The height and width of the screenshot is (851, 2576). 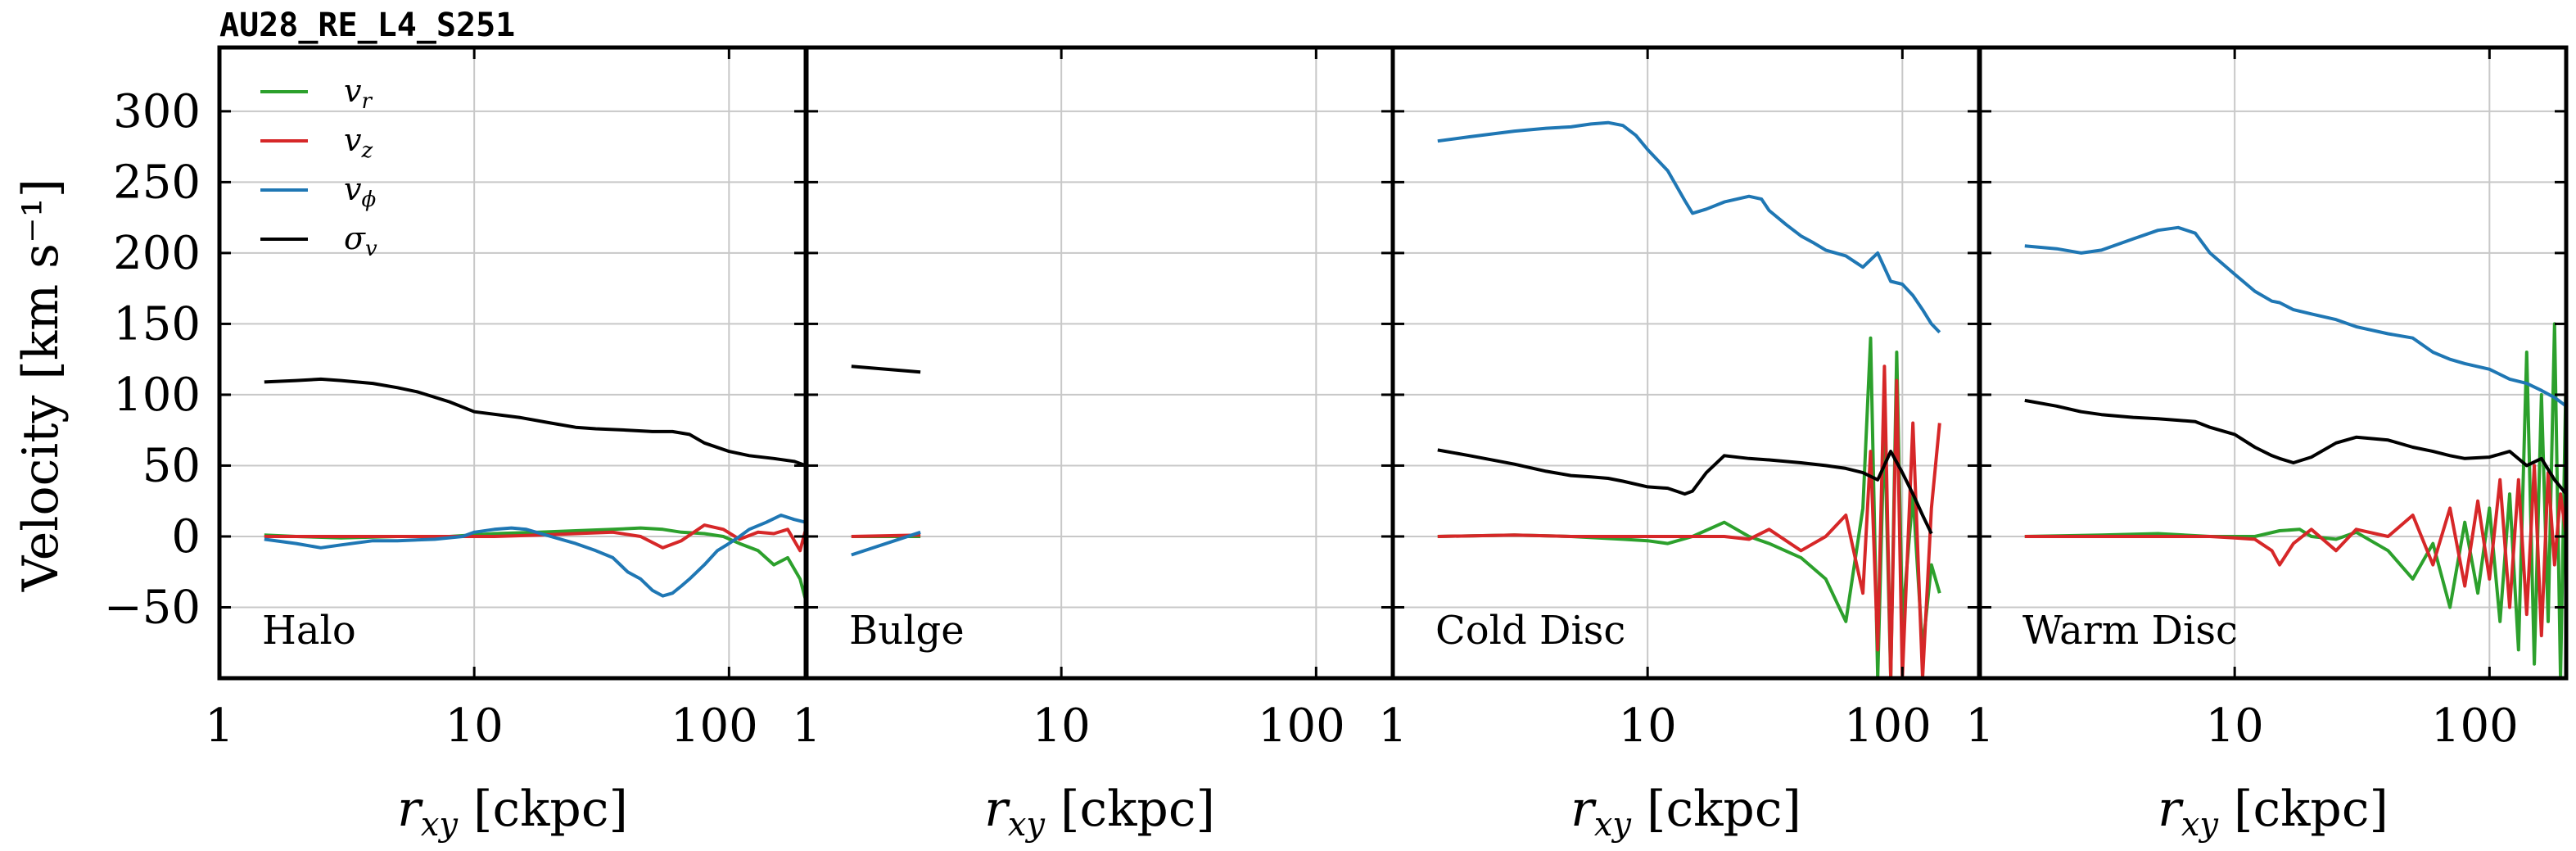 What do you see at coordinates (360, 192) in the screenshot?
I see `legend-label: vϕ` at bounding box center [360, 192].